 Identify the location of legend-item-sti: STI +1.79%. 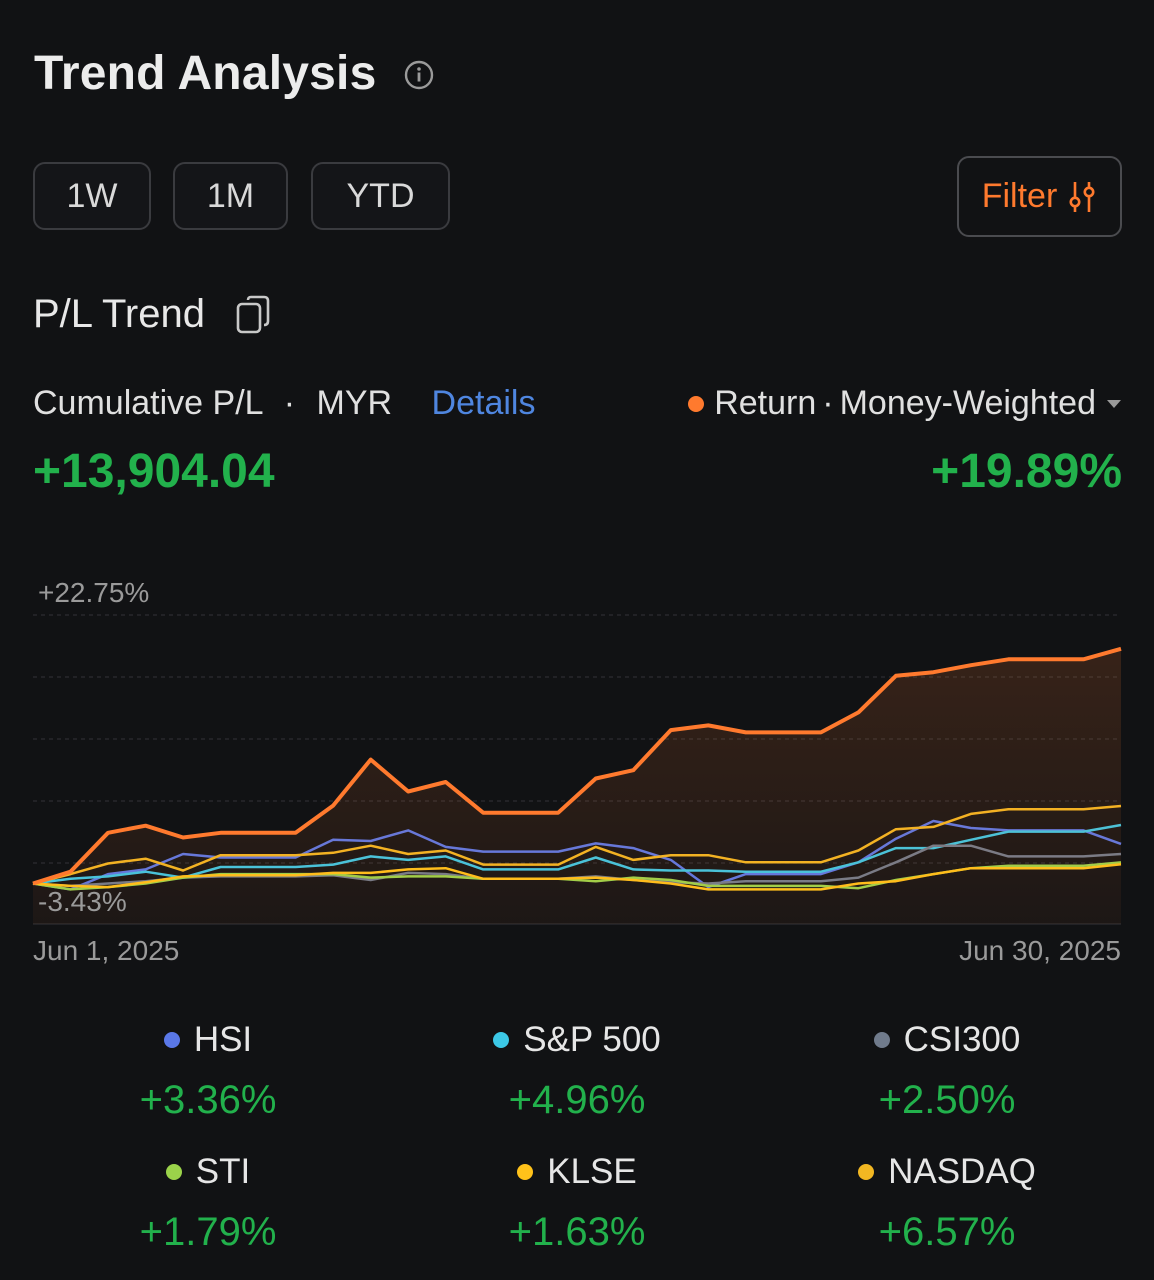
(208, 1203).